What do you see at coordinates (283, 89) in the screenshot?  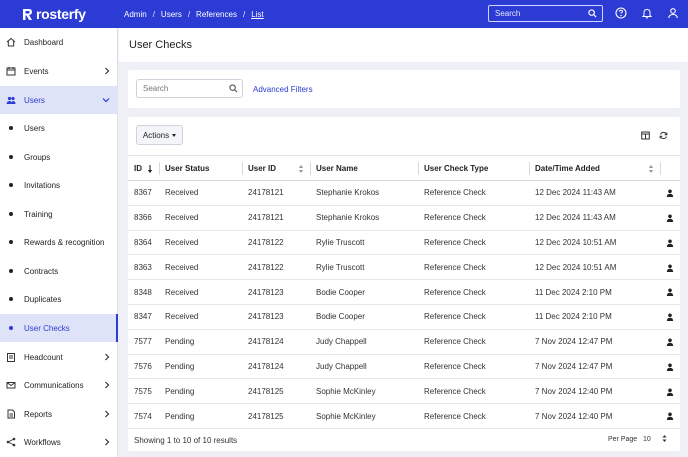 I see `advanced-filters-link: Advanced Filters` at bounding box center [283, 89].